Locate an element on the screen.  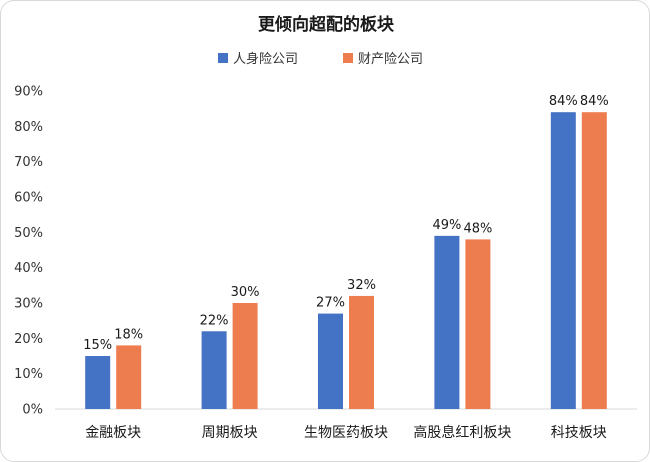
y-tick-label: 90% is located at coordinates (28, 92).